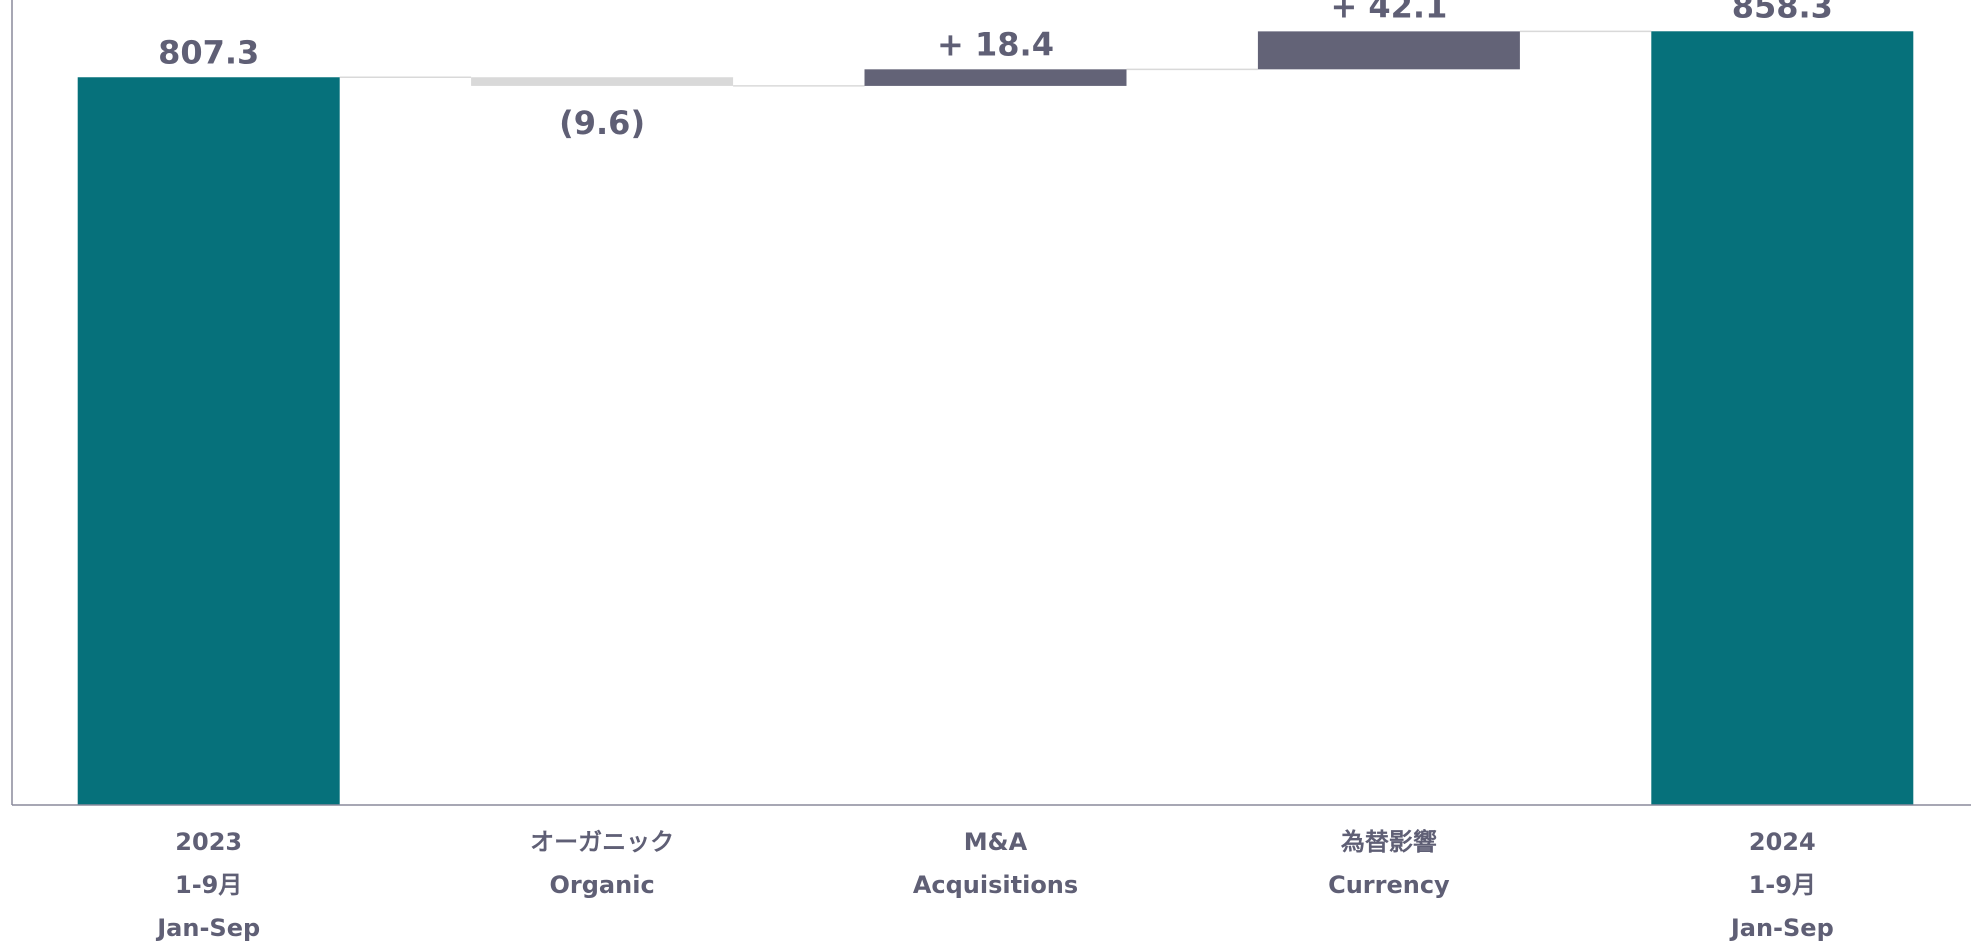 This screenshot has width=1971, height=941. I want to click on value-label: 858.3, so click(1782, 12).